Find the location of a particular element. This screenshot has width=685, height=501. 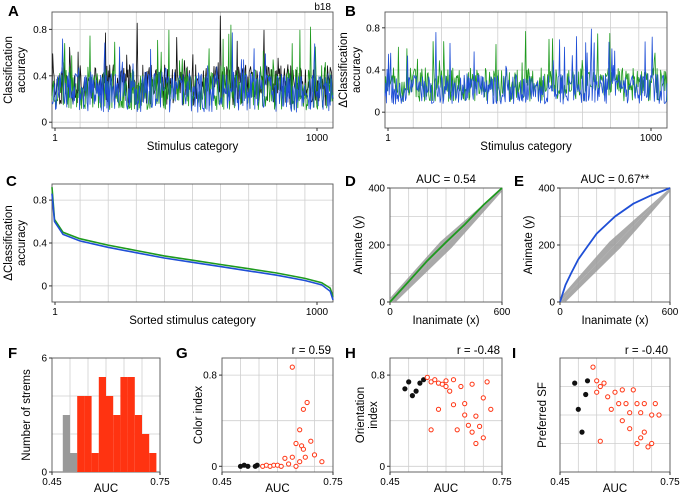

y-axis-label: ΔClassificationaccuracy is located at coordinates (350, 69).